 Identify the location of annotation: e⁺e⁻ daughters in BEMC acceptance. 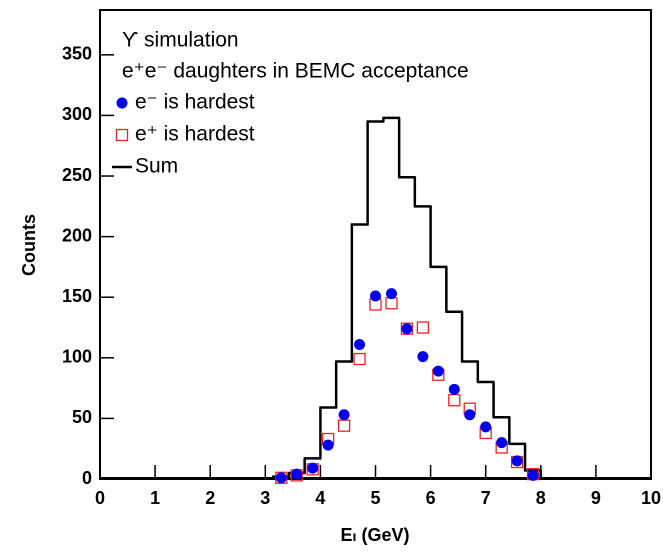
(295, 71).